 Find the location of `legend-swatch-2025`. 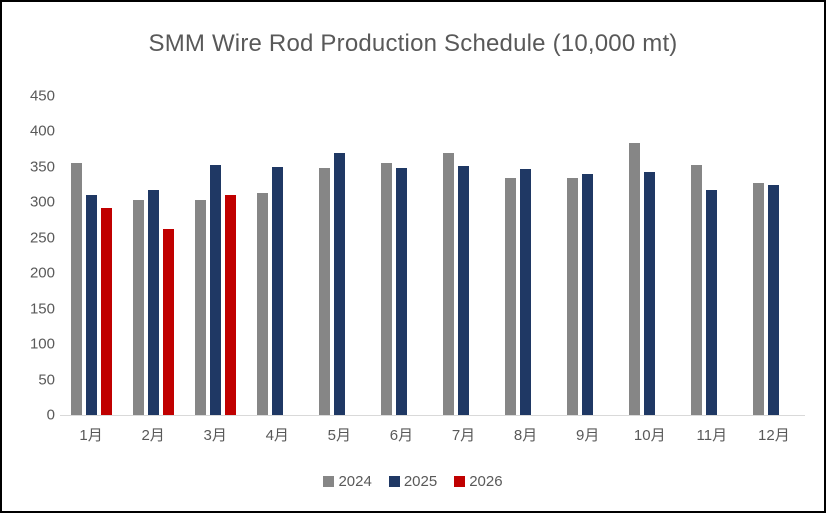

legend-swatch-2025 is located at coordinates (394, 481).